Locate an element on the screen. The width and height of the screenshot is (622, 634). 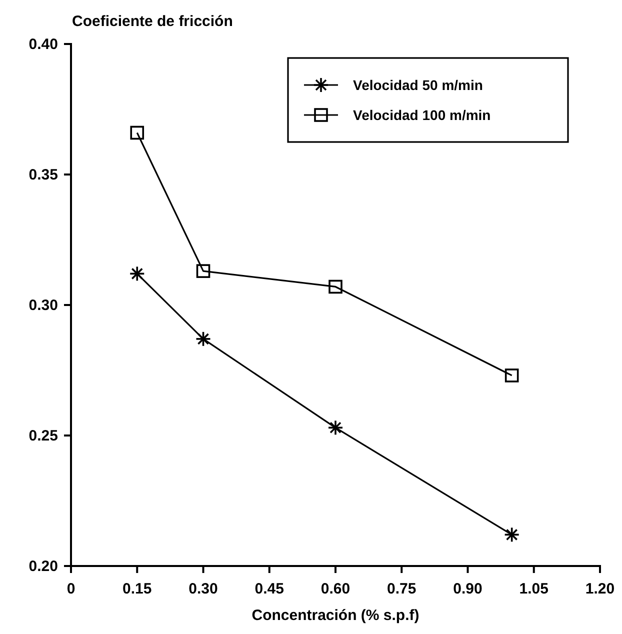
y-tick-label: 0.25 is located at coordinates (43, 435).